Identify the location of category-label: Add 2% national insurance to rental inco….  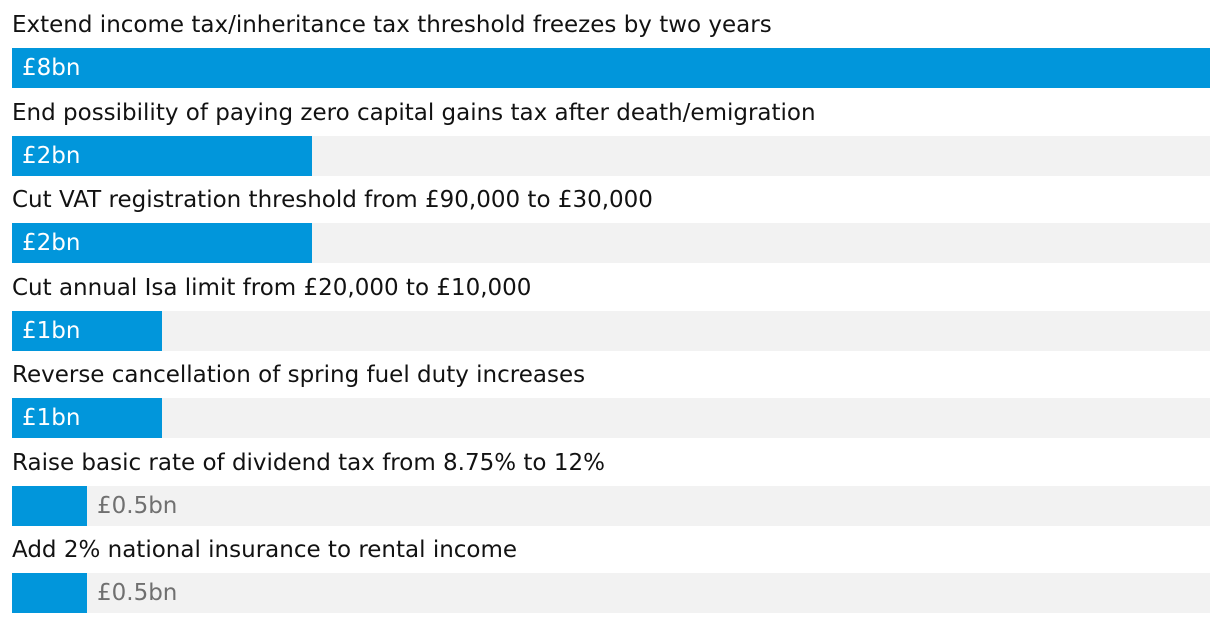
(265, 550).